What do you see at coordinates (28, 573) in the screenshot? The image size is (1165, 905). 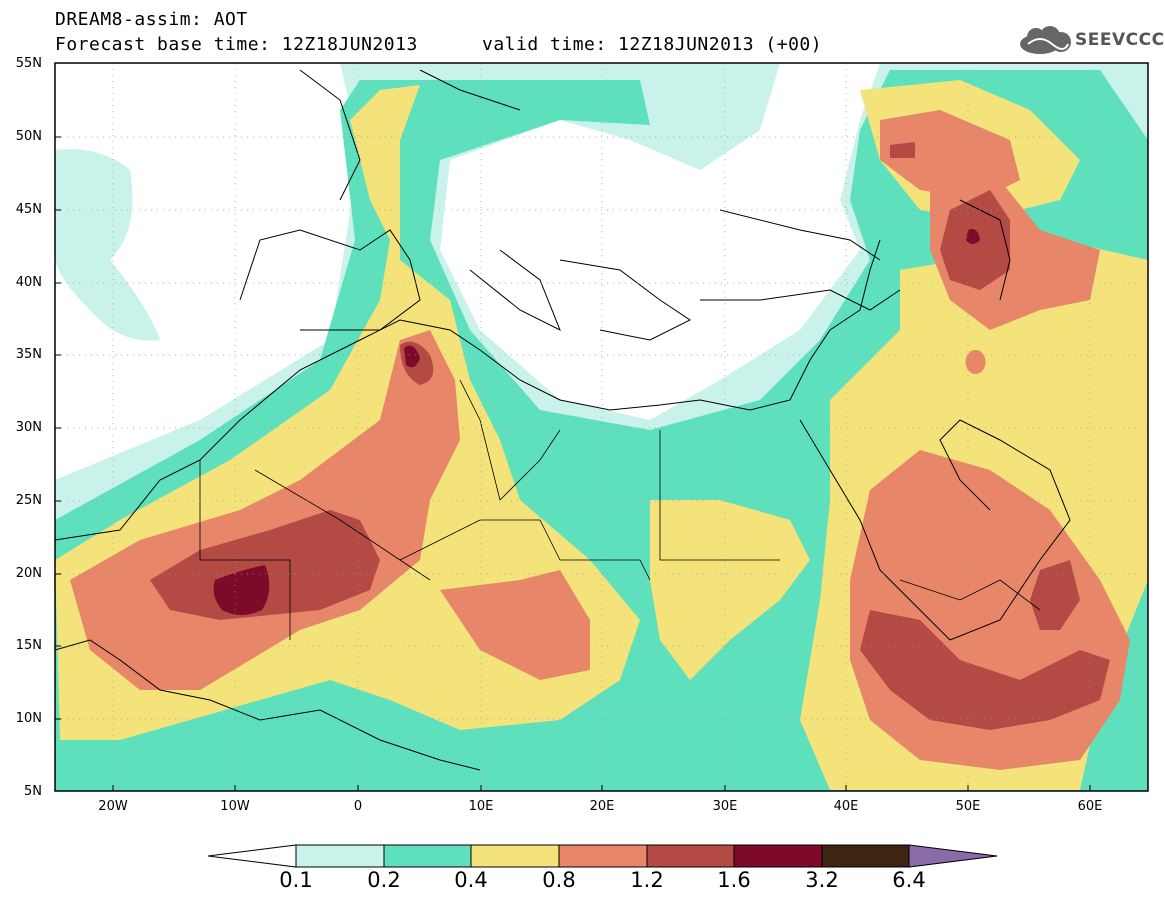 I see `lat-label: 20N` at bounding box center [28, 573].